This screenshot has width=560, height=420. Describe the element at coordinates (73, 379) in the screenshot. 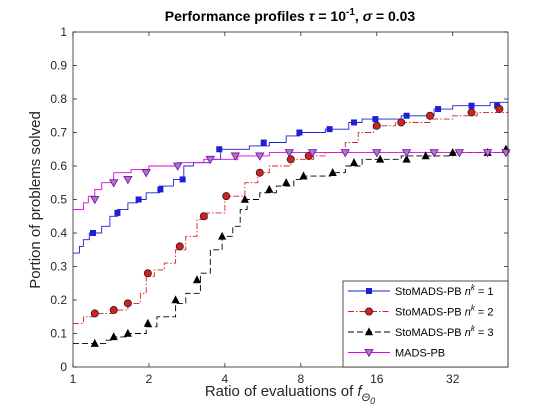

I see `x-tick-label: 1` at that location.